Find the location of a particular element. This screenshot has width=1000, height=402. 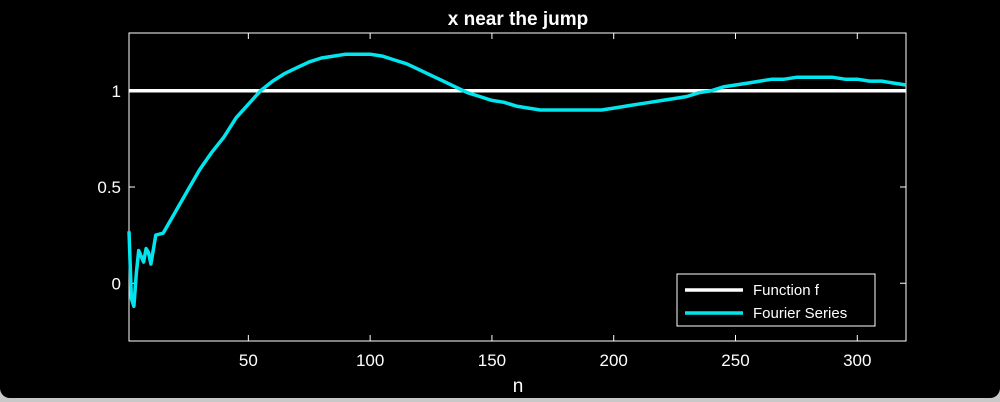

x-tick-label: 50 is located at coordinates (248, 360).